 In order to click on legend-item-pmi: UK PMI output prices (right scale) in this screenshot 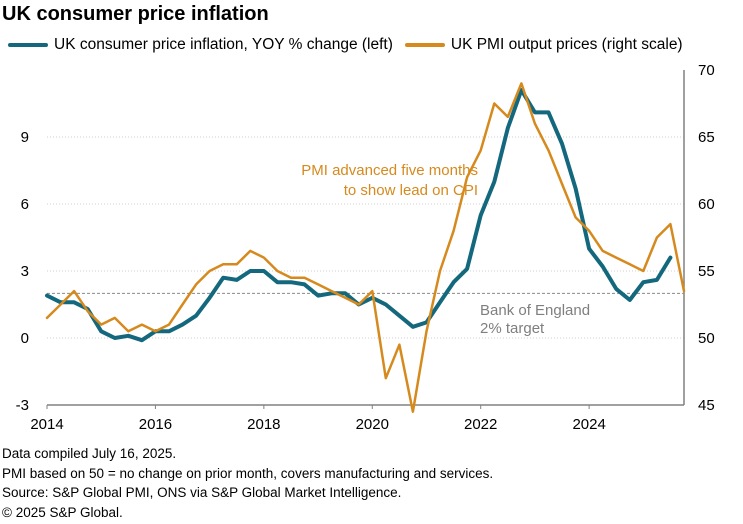, I will do `click(543, 45)`.